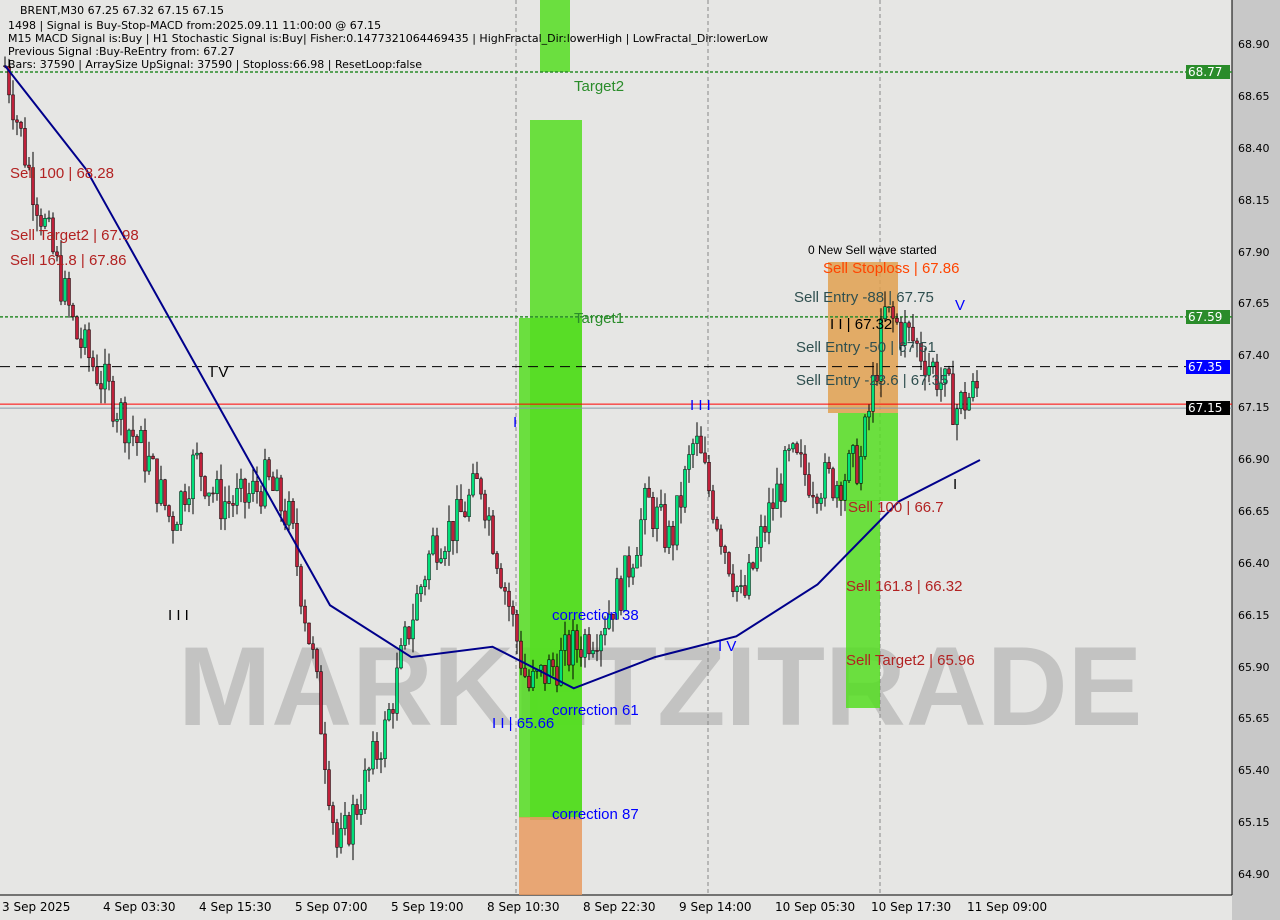 Image resolution: width=1280 pixels, height=920 pixels. I want to click on x-tick-label: 4 Sep 03:30, so click(139, 907).